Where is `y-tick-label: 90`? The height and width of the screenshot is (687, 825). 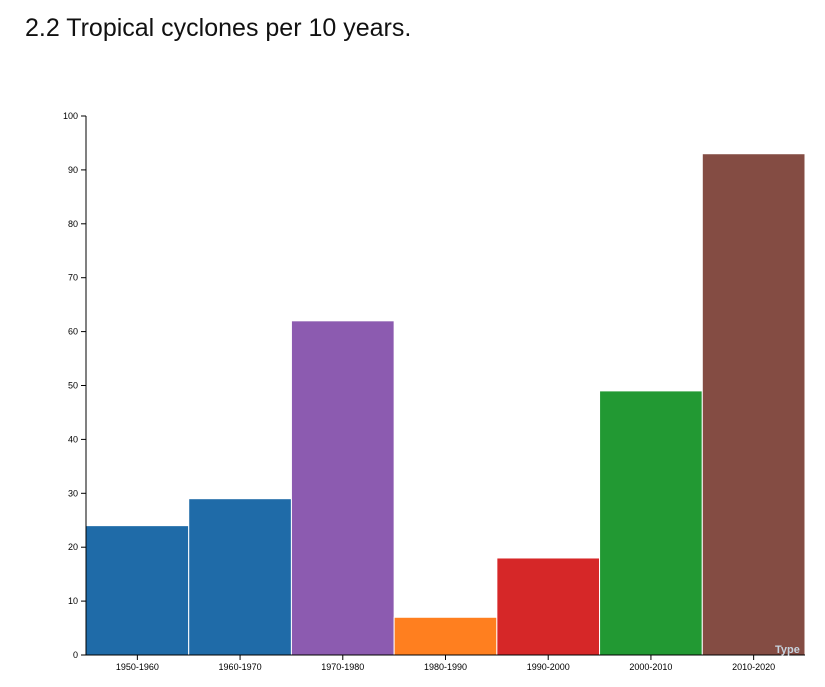 y-tick-label: 90 is located at coordinates (73, 170).